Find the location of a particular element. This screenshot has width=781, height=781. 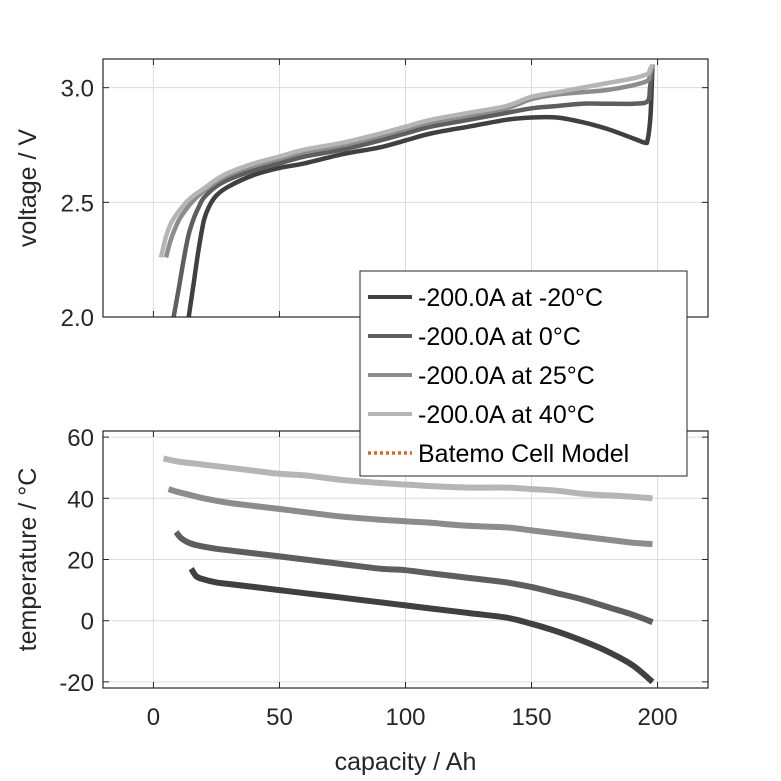

legend-label-0: -200.0A at -20°C is located at coordinates (510, 298).